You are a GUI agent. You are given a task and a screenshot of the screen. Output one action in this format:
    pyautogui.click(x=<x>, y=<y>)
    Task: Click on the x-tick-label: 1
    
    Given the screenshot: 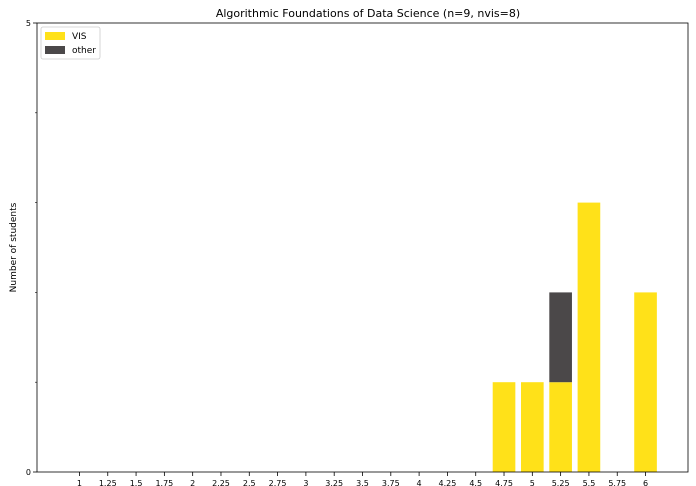 What is the action you would take?
    pyautogui.click(x=79, y=482)
    